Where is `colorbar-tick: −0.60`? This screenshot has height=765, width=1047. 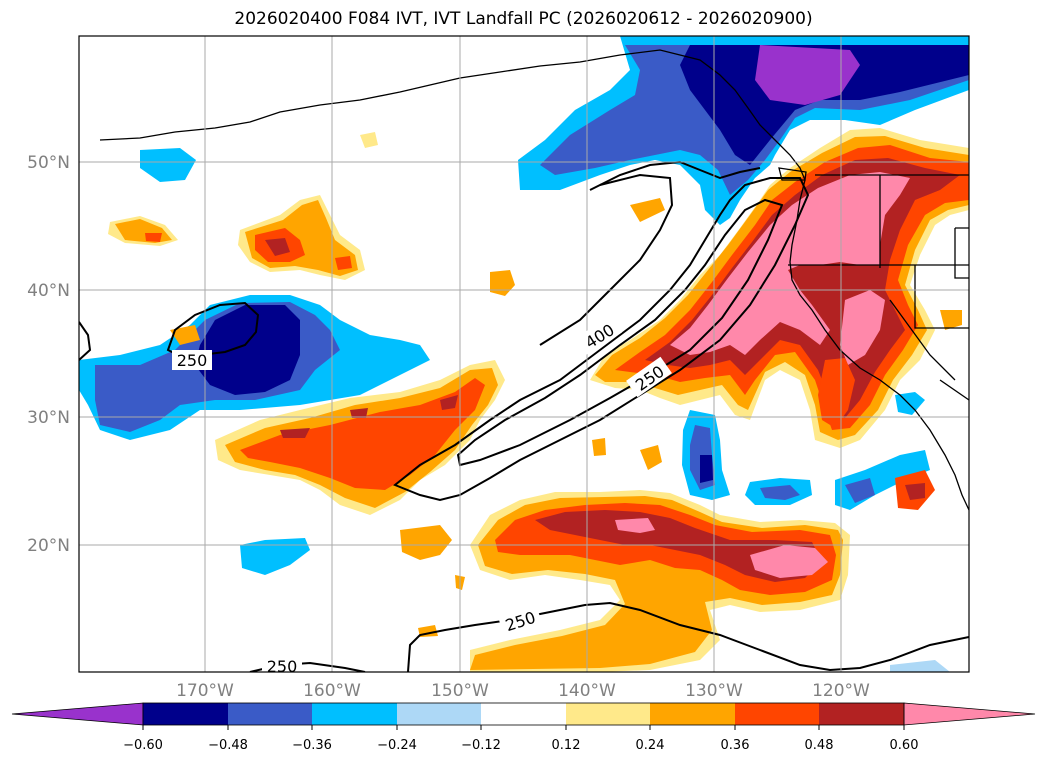 colorbar-tick: −0.60 is located at coordinates (143, 745).